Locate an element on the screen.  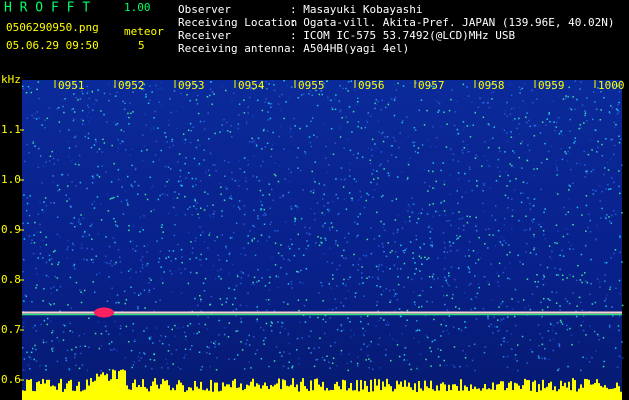
y-tick-label: 0.7 is located at coordinates (11, 329).